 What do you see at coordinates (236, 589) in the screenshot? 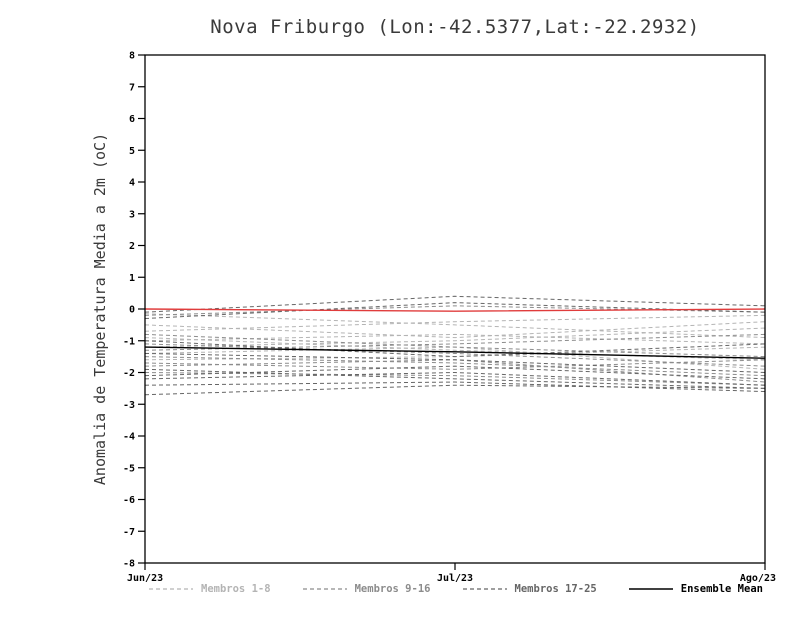
I see `legend-label: Membros 1-8` at bounding box center [236, 589].